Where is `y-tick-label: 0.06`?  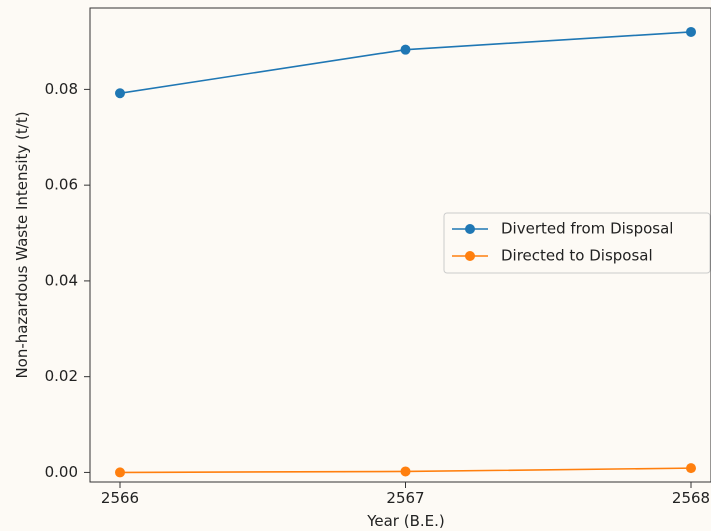
y-tick-label: 0.06 is located at coordinates (61, 185).